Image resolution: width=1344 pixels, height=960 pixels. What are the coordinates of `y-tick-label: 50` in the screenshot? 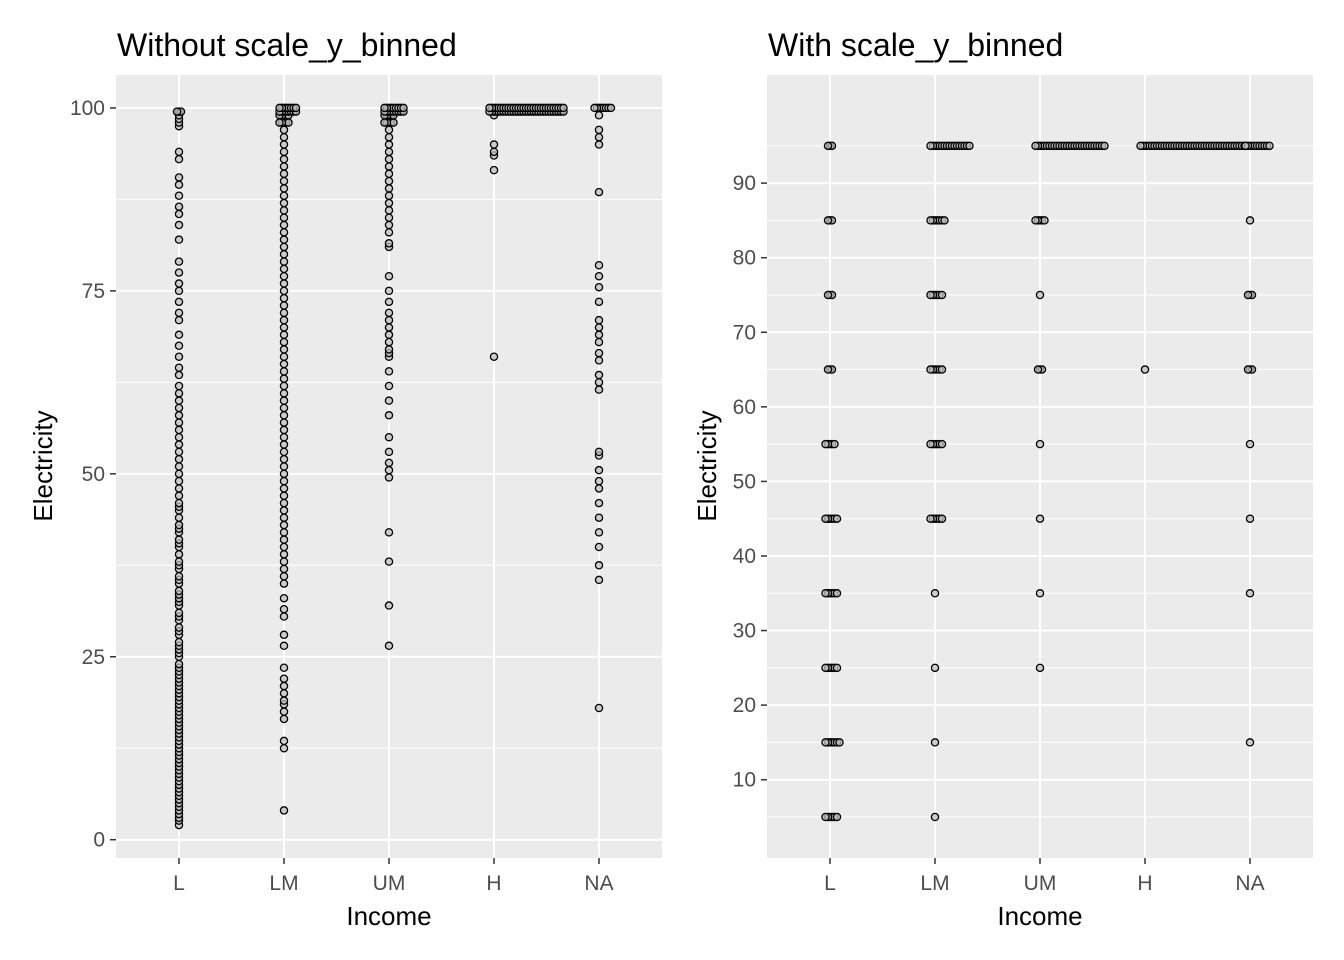 It's located at (93, 474).